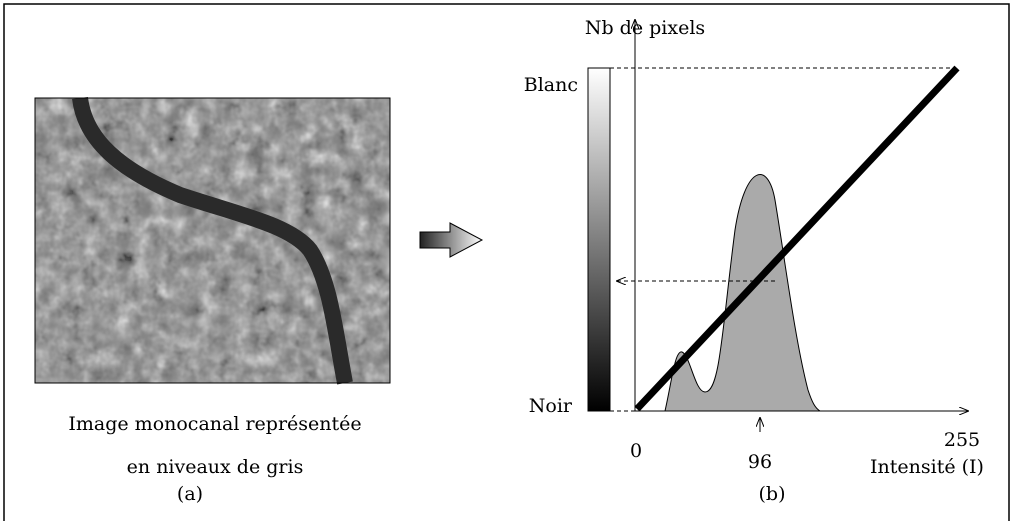 The image size is (1013, 521). What do you see at coordinates (451, 240) in the screenshot?
I see `arrow` at bounding box center [451, 240].